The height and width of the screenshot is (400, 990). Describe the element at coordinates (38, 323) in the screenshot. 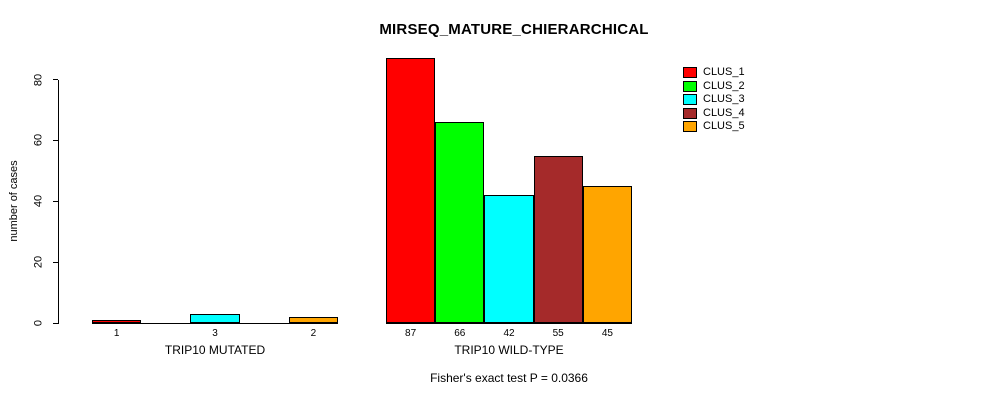

I see `y-tick-label: 0` at that location.